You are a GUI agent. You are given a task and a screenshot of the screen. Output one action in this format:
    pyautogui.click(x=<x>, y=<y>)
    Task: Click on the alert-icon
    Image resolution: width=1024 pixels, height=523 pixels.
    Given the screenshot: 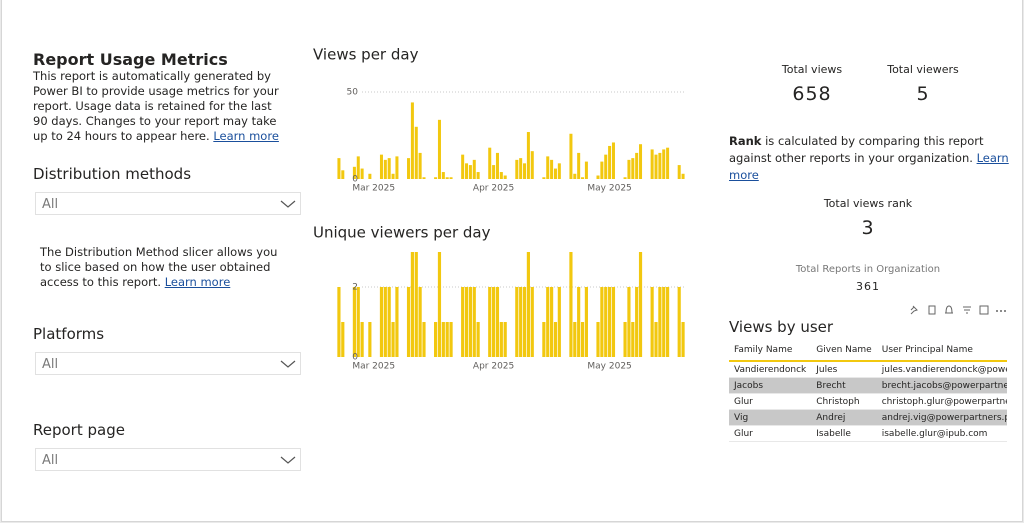 What is the action you would take?
    pyautogui.click(x=949, y=309)
    